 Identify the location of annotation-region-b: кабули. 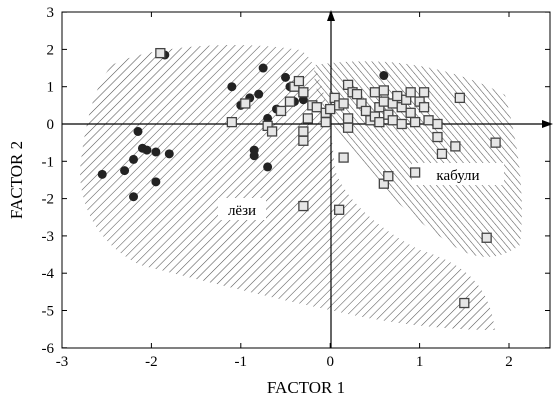
(457, 176).